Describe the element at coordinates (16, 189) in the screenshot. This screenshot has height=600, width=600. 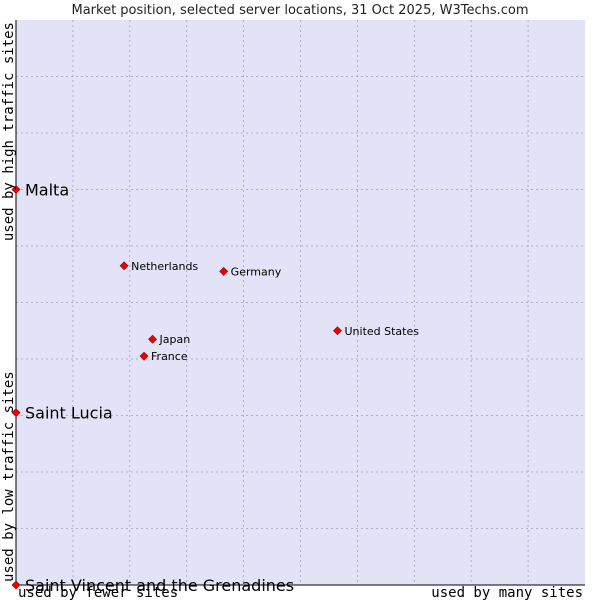
I see `point-malta` at that location.